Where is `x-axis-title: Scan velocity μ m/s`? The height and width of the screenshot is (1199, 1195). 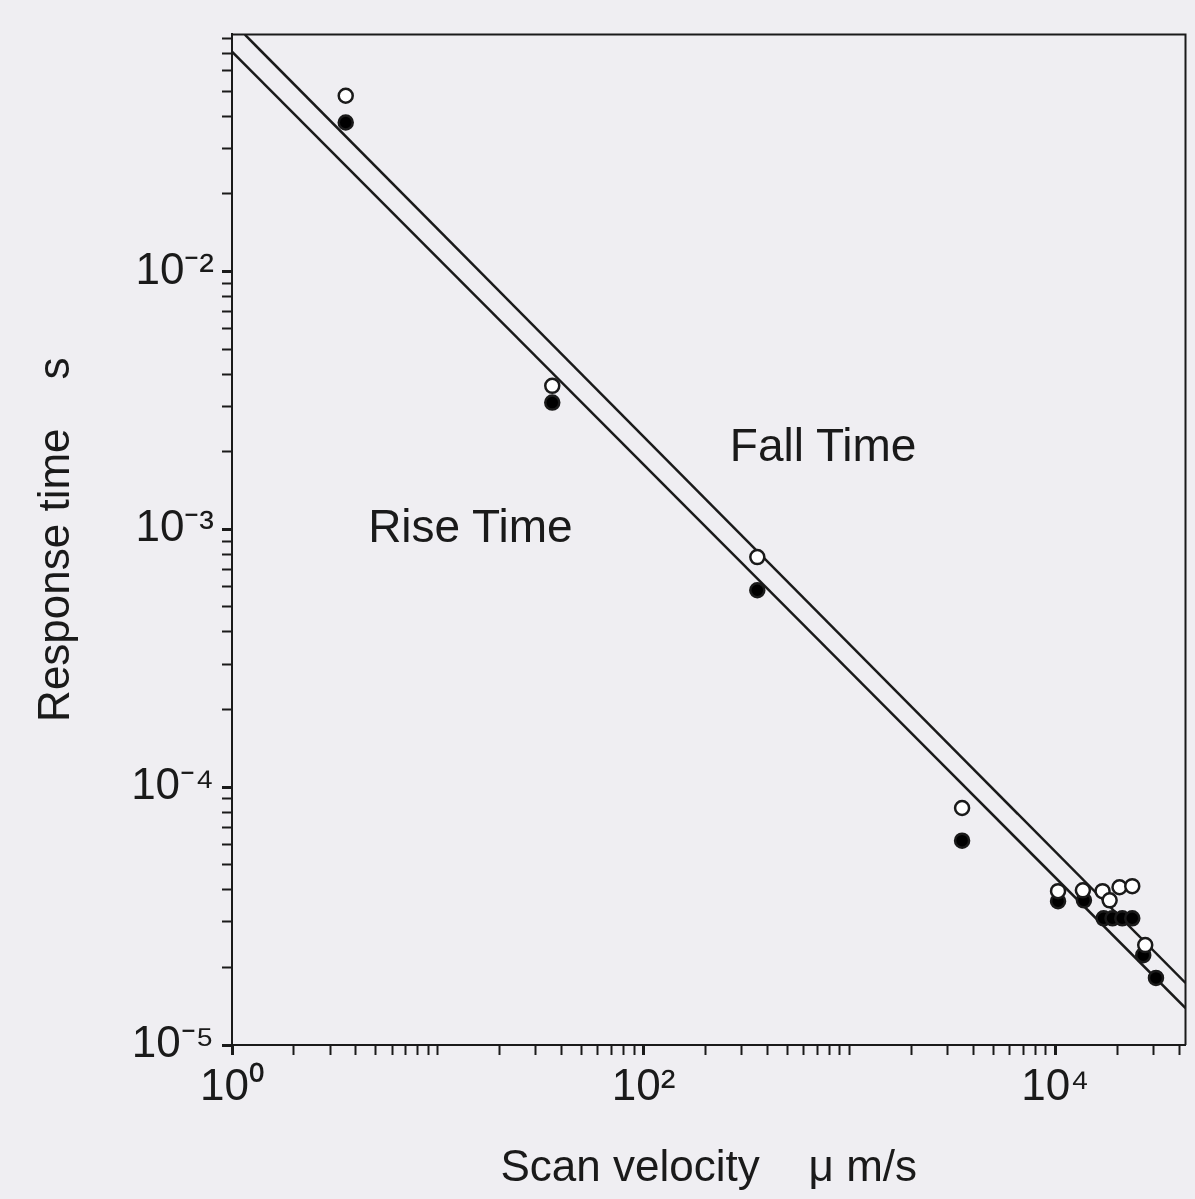 x-axis-title: Scan velocity μ m/s is located at coordinates (709, 1165).